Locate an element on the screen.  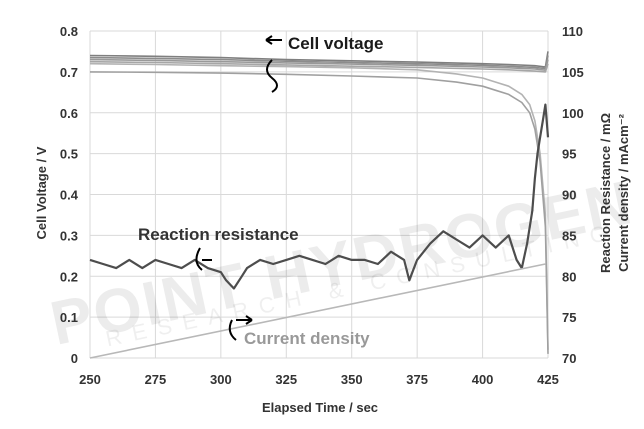
y-right-tick-label: 70 is located at coordinates (569, 358).